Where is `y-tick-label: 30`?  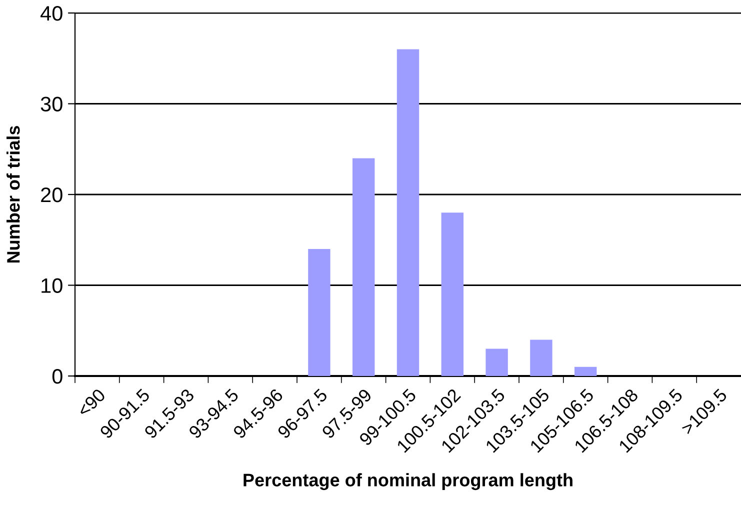 y-tick-label: 30 is located at coordinates (51, 104).